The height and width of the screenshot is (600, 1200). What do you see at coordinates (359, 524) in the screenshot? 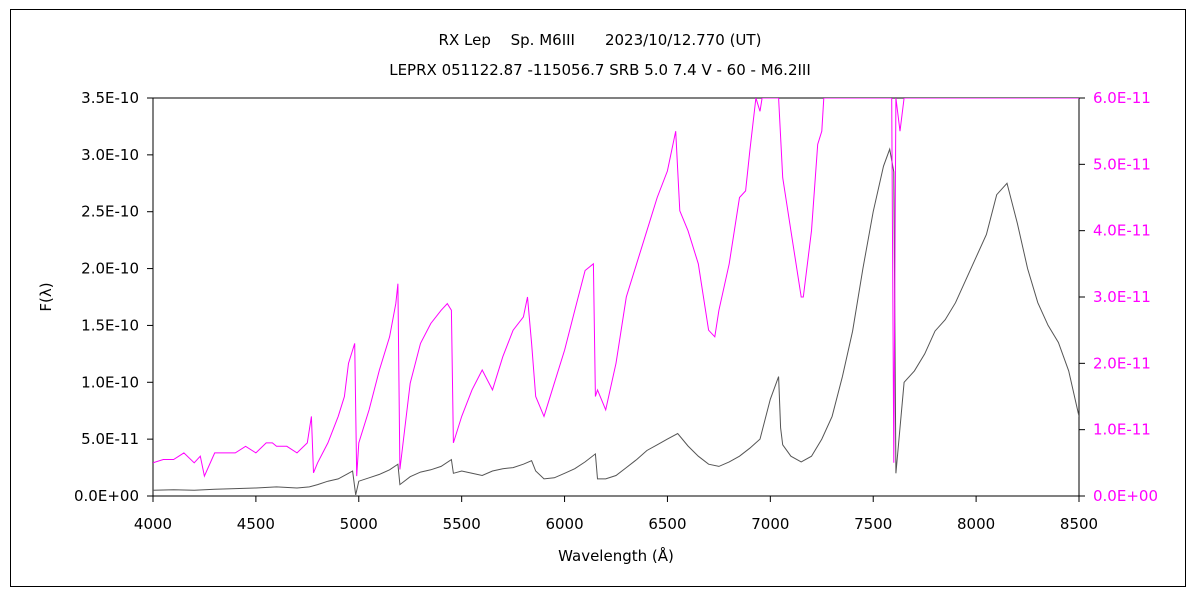
I see `x-tick-label: 5000` at bounding box center [359, 524].